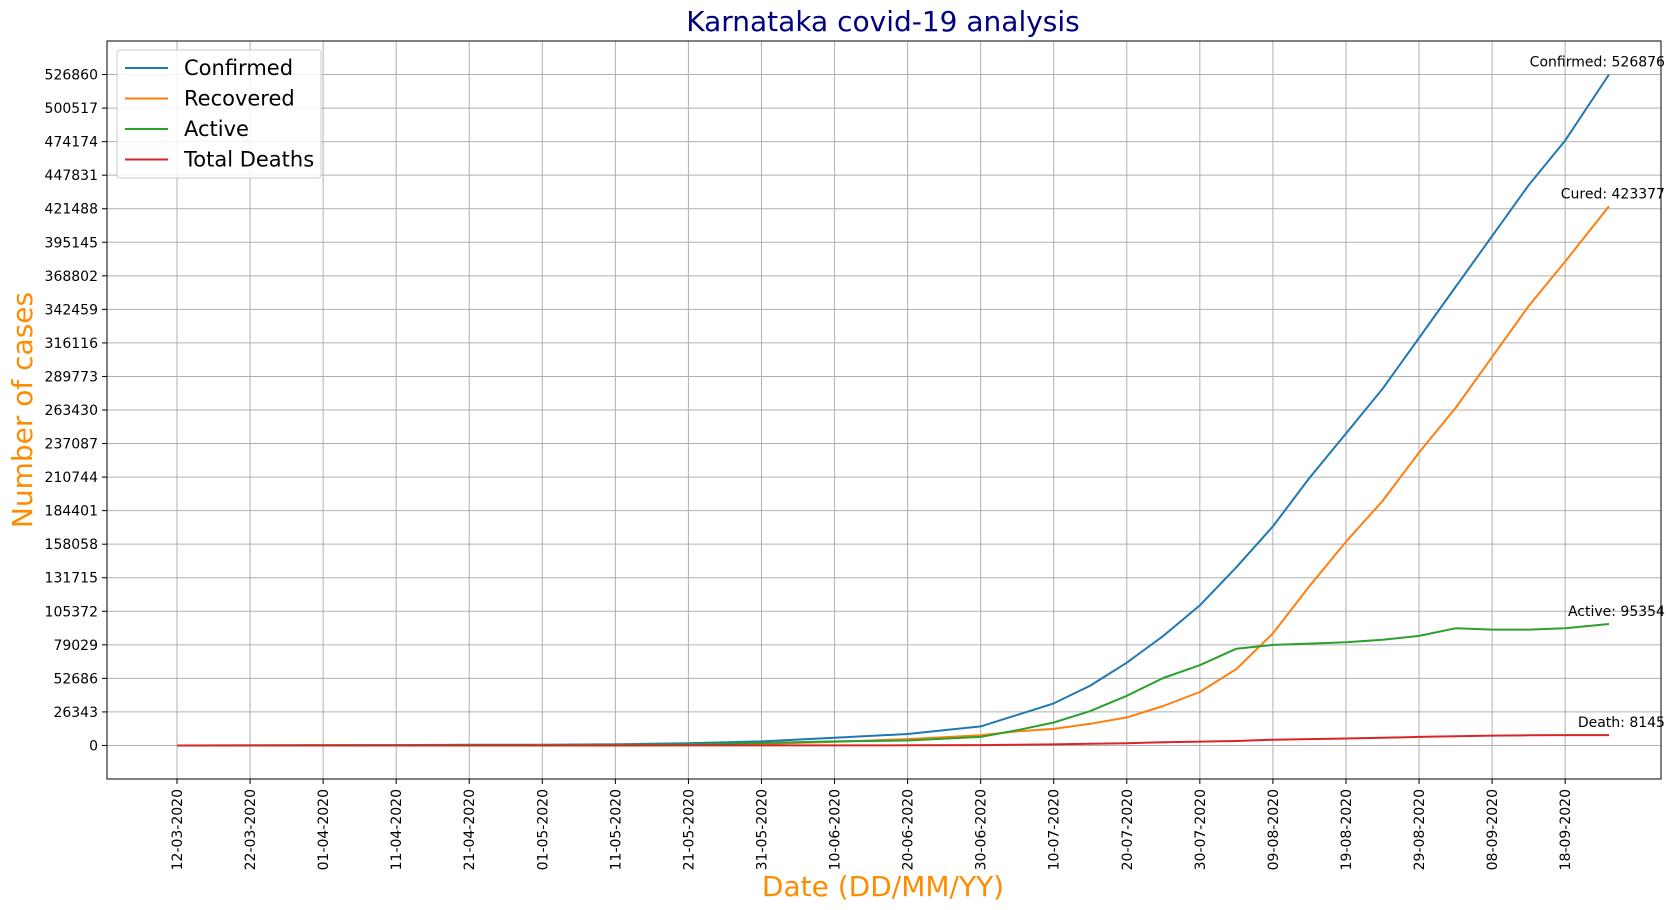 The height and width of the screenshot is (910, 1666). Describe the element at coordinates (1347, 829) in the screenshot. I see `x-tick-label: 19-08-2020` at that location.